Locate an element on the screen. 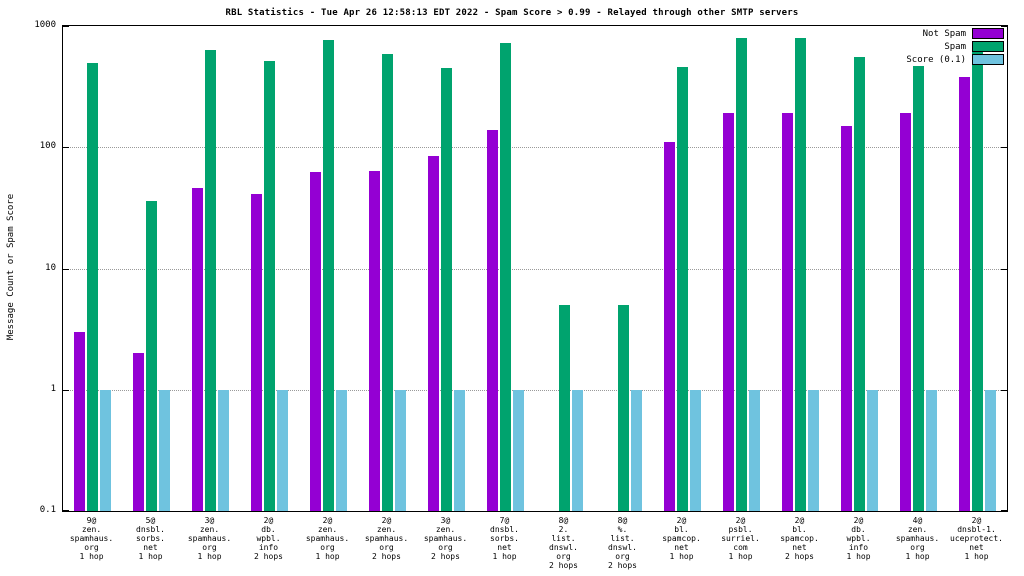 The height and width of the screenshot is (576, 1024). x-axis-label-line: uceprotect. is located at coordinates (976, 538).